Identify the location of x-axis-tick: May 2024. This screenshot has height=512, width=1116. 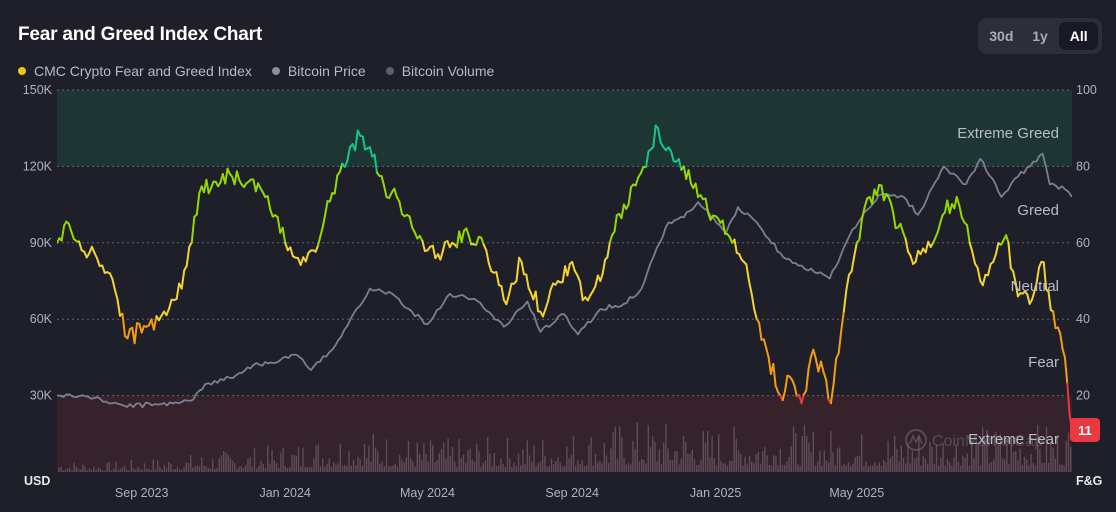
(427, 493).